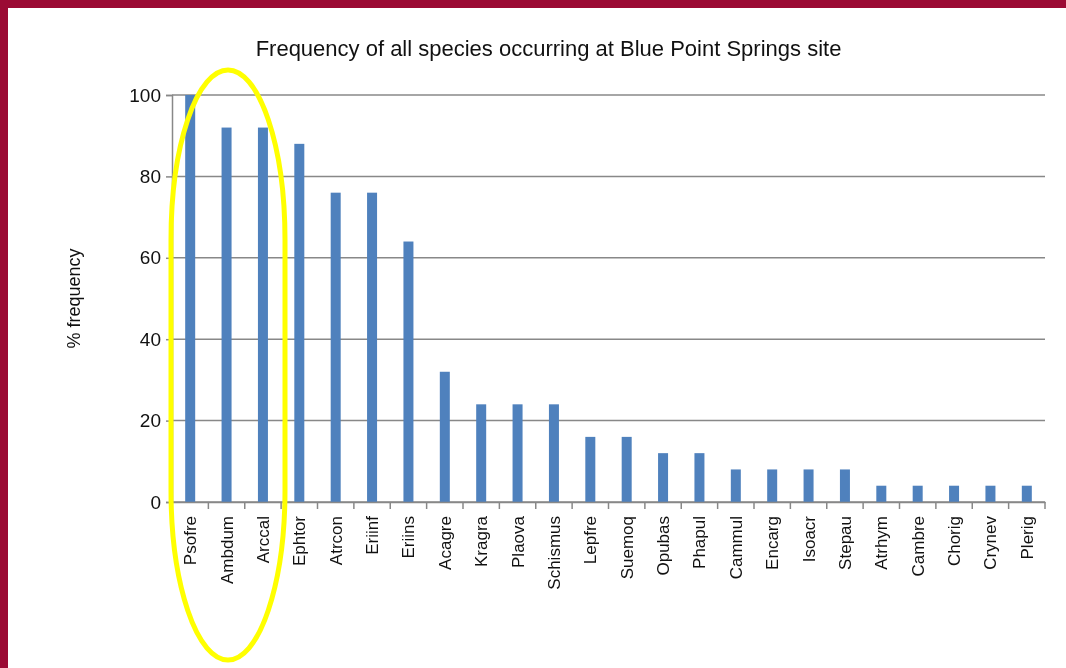  What do you see at coordinates (882, 543) in the screenshot?
I see `x-tick-label: Atrhym` at bounding box center [882, 543].